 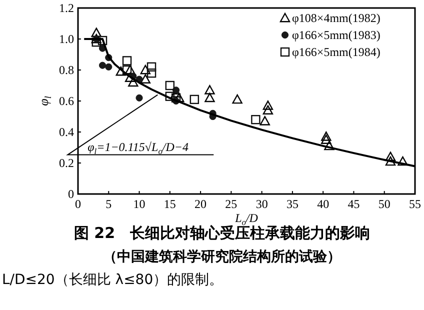 What do you see at coordinates (138, 148) in the screenshot?
I see `annotation: φ$_{l}$=1−0.115√L$_{o}$/D−4` at bounding box center [138, 148].